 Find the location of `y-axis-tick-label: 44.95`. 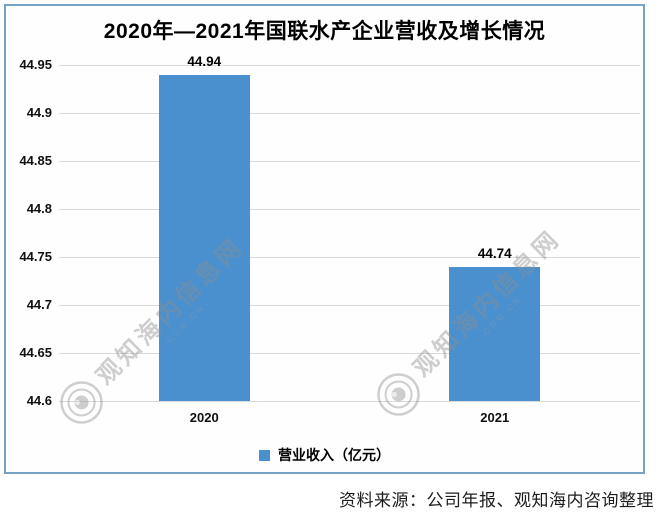

y-axis-tick-label: 44.95 is located at coordinates (35, 64).